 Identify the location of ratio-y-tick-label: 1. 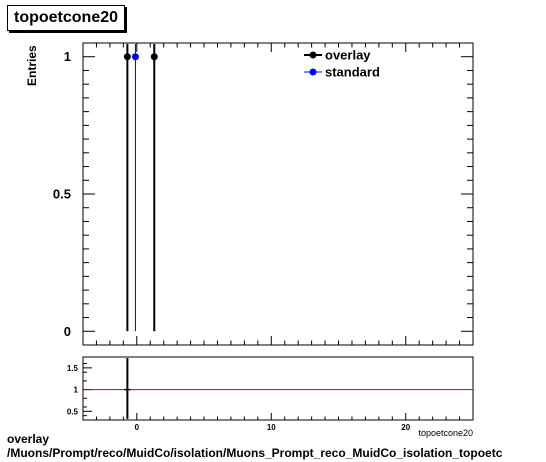
(76, 390).